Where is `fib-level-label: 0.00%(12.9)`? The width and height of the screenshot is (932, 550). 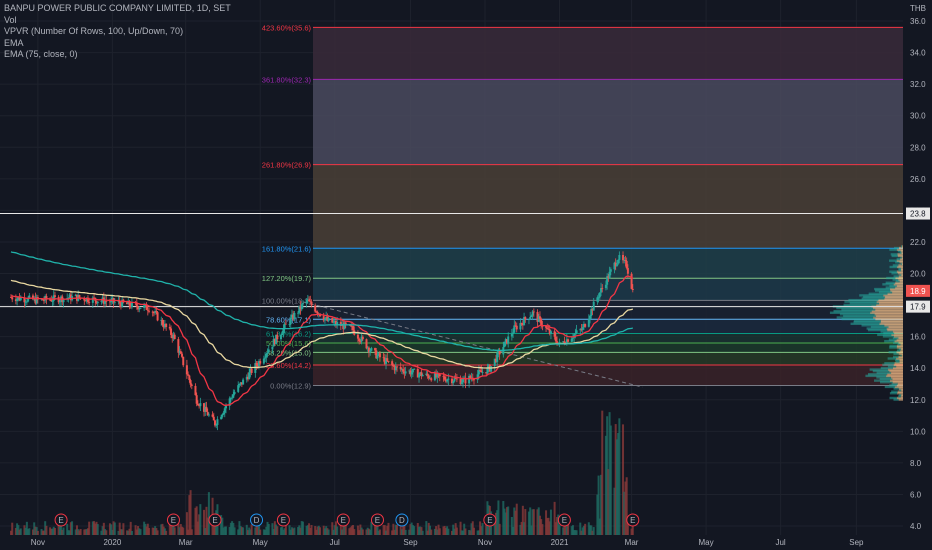
fib-level-label: 0.00%(12.9) is located at coordinates (290, 386).